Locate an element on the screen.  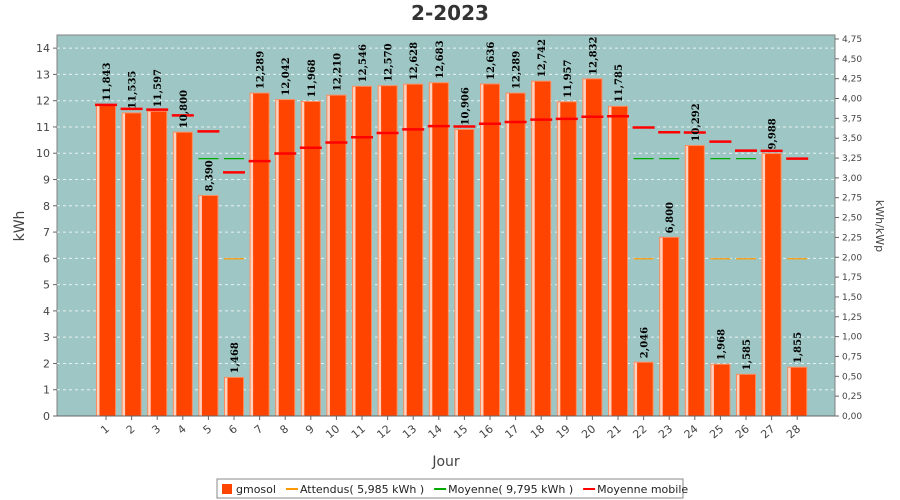
x-tick-label: 6 is located at coordinates (233, 429).